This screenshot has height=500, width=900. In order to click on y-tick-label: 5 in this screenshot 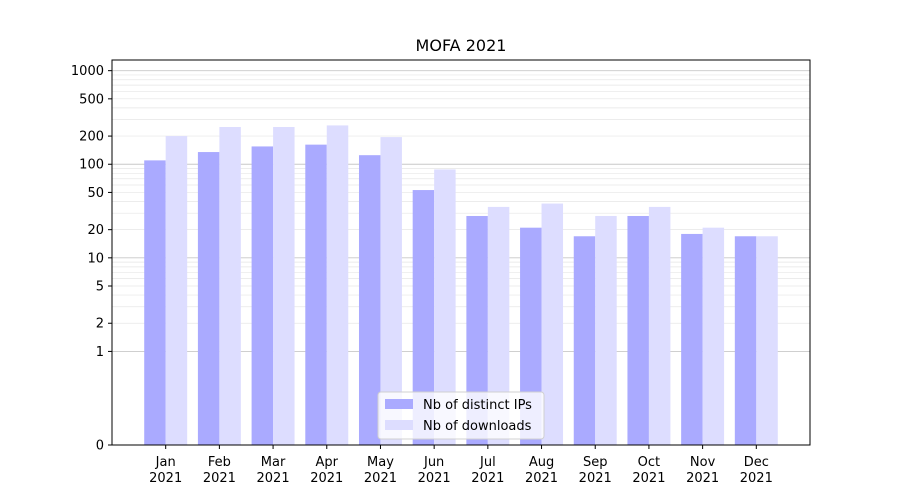, I will do `click(100, 287)`.